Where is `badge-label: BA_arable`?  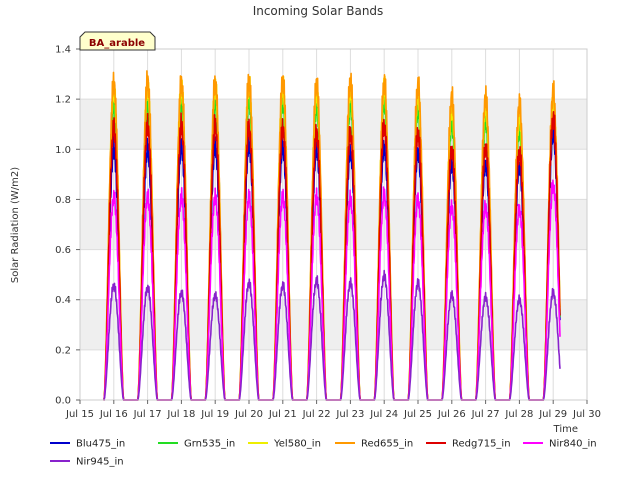 badge-label: BA_arable is located at coordinates (117, 43).